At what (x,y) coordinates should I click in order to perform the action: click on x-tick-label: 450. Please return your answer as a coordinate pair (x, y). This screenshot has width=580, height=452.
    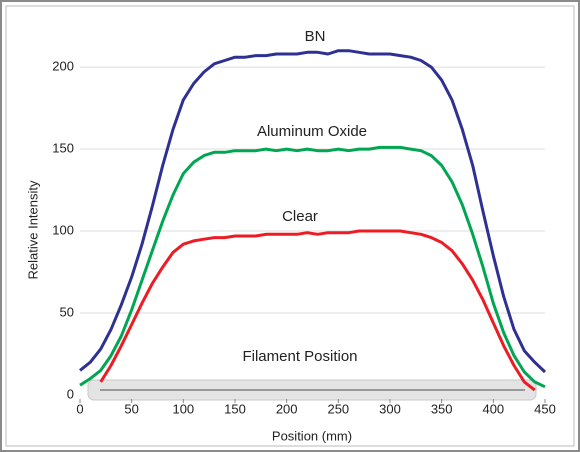
    Looking at the image, I should click on (545, 408).